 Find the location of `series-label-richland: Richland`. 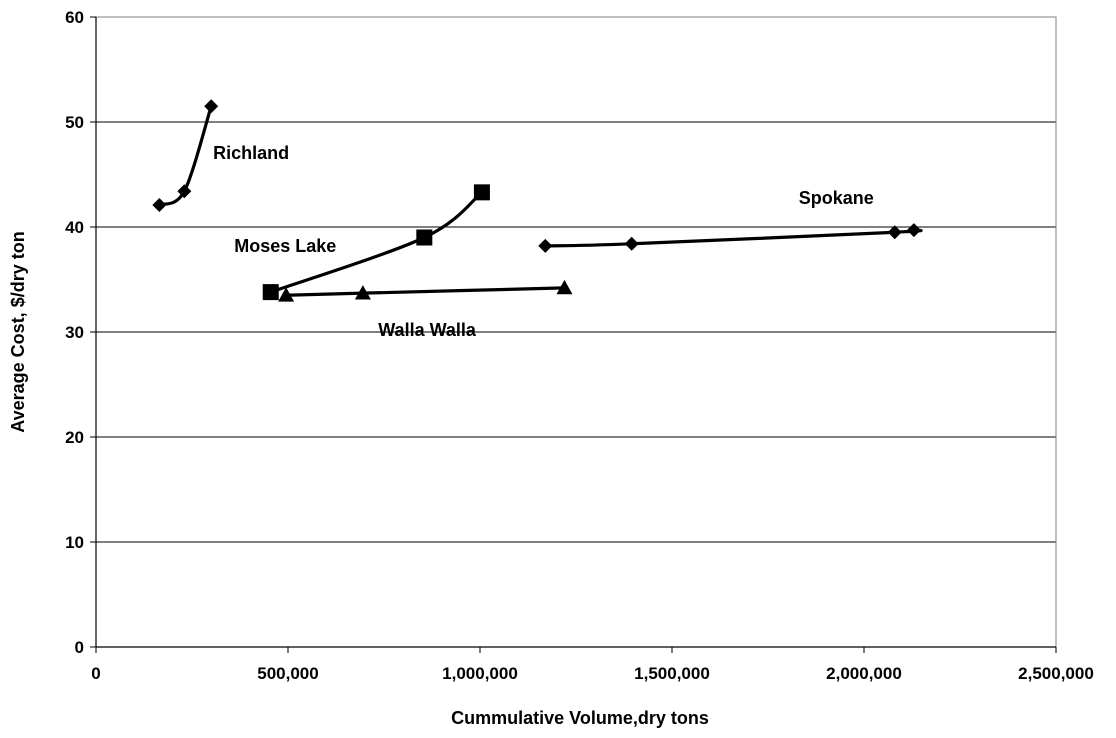

series-label-richland: Richland is located at coordinates (251, 153).